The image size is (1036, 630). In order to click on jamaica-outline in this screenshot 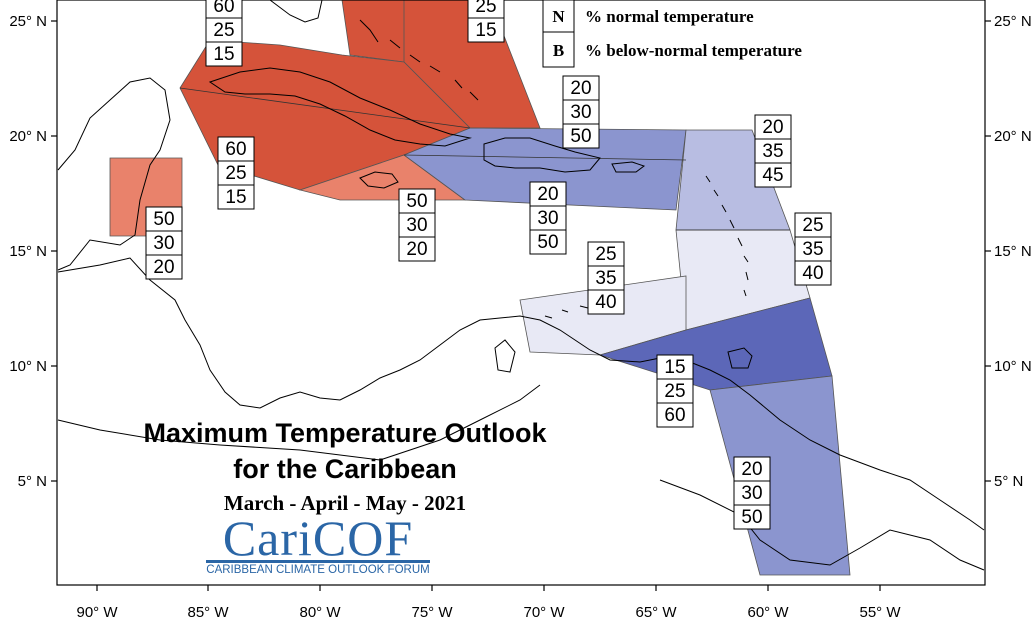, I will do `click(379, 180)`.